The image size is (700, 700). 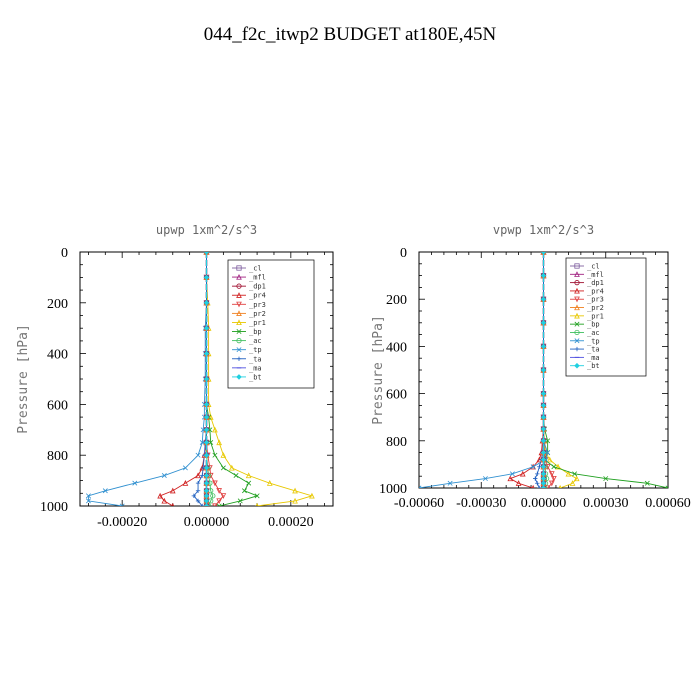 What do you see at coordinates (183, 379) in the screenshot?
I see `chart1-series-line-pr4` at bounding box center [183, 379].